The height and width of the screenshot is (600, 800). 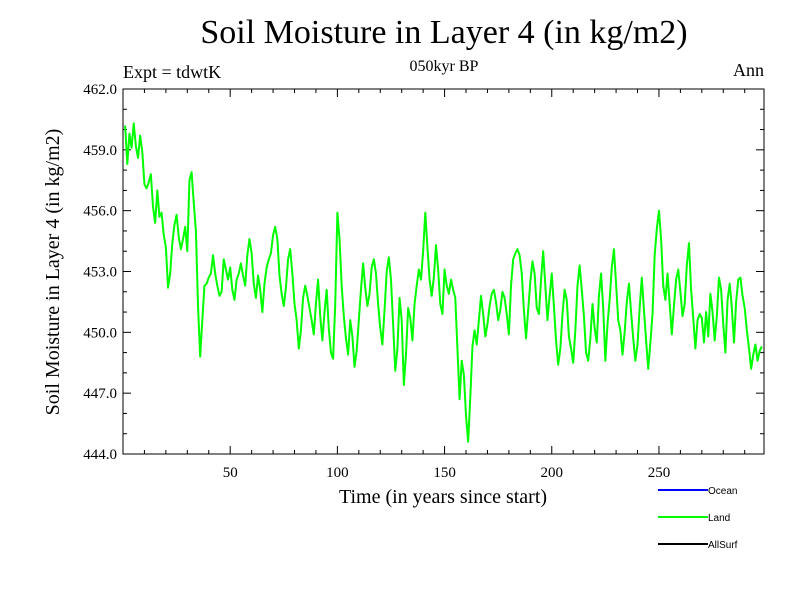 What do you see at coordinates (100, 455) in the screenshot?
I see `y-tick-label: 444.0` at bounding box center [100, 455].